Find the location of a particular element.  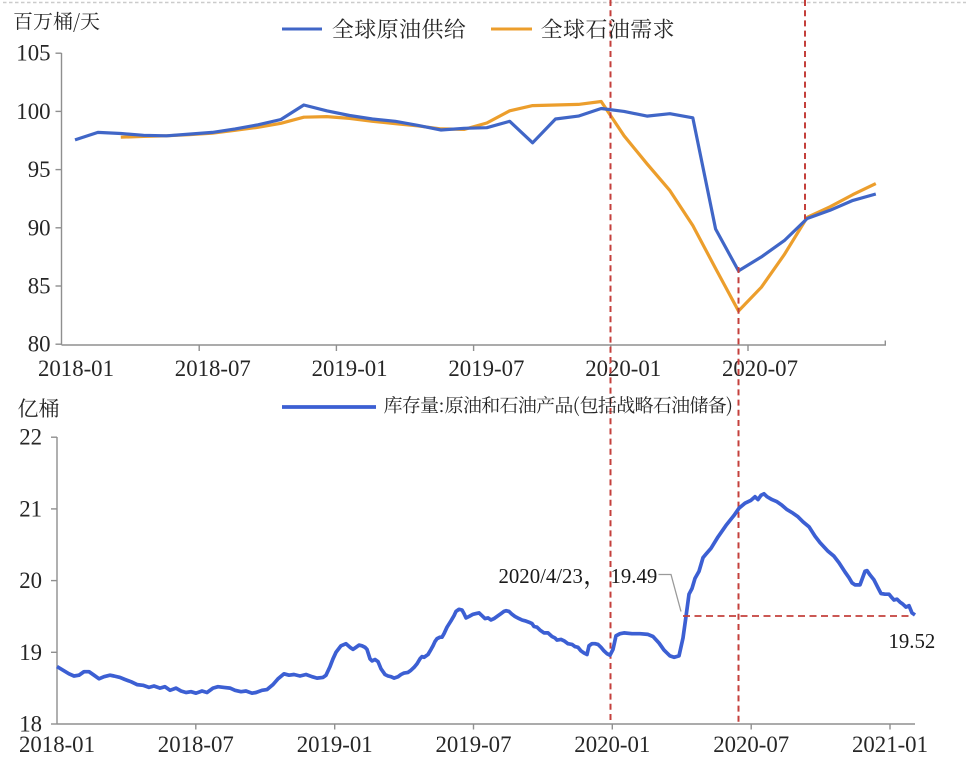

svg-text: 20 is located at coordinates (30, 580).